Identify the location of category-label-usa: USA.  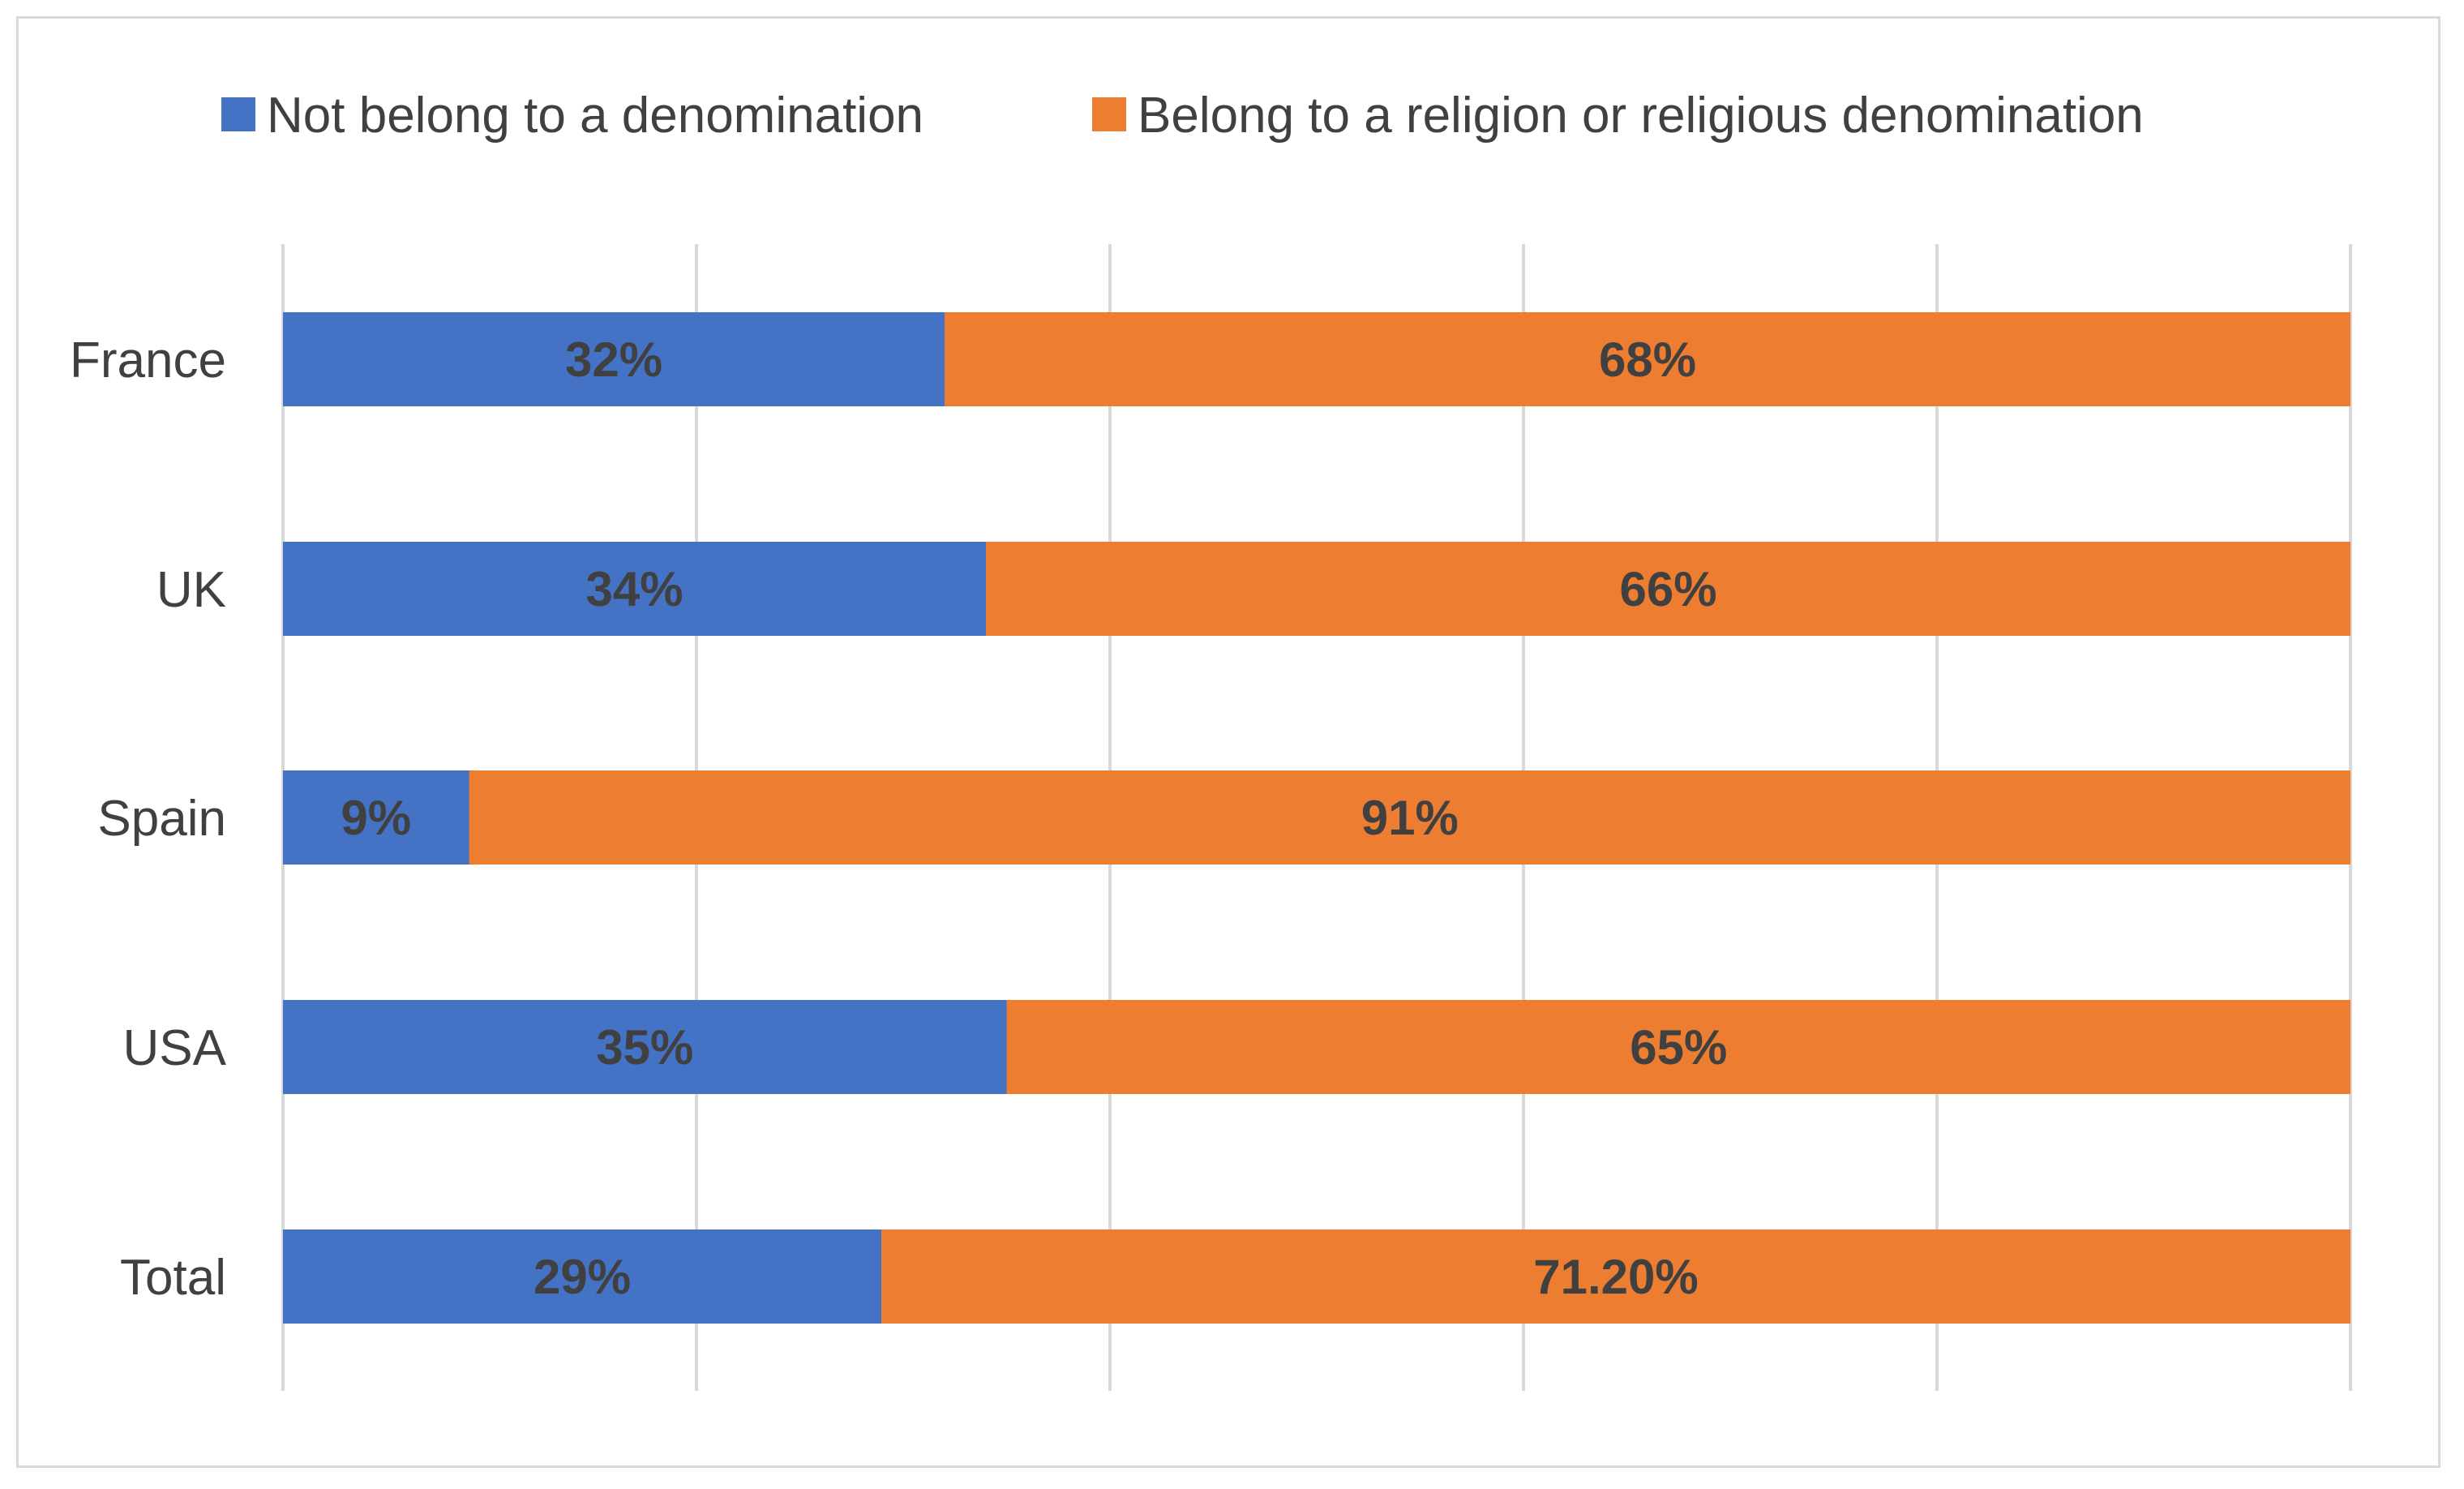
(175, 1048).